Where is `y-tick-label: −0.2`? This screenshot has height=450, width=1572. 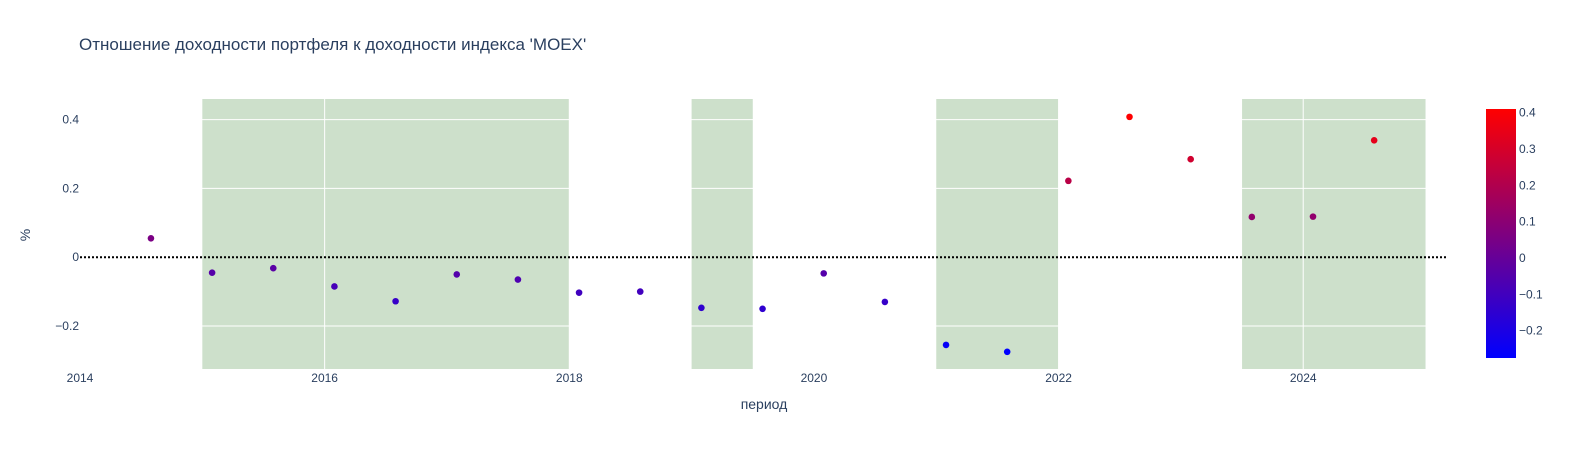
y-tick-label: −0.2 is located at coordinates (67, 326).